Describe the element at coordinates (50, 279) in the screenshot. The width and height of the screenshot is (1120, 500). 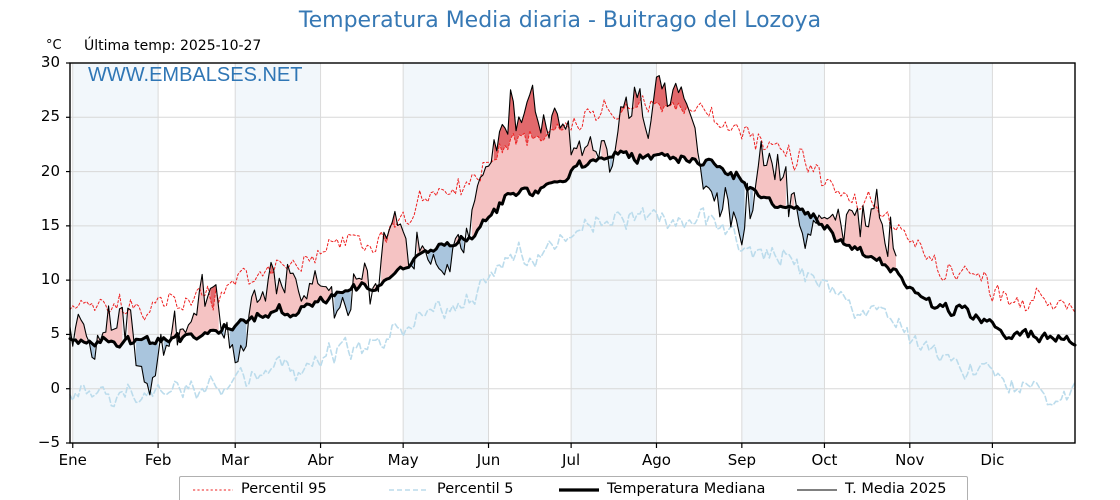
I see `y-tick-label: 10` at that location.